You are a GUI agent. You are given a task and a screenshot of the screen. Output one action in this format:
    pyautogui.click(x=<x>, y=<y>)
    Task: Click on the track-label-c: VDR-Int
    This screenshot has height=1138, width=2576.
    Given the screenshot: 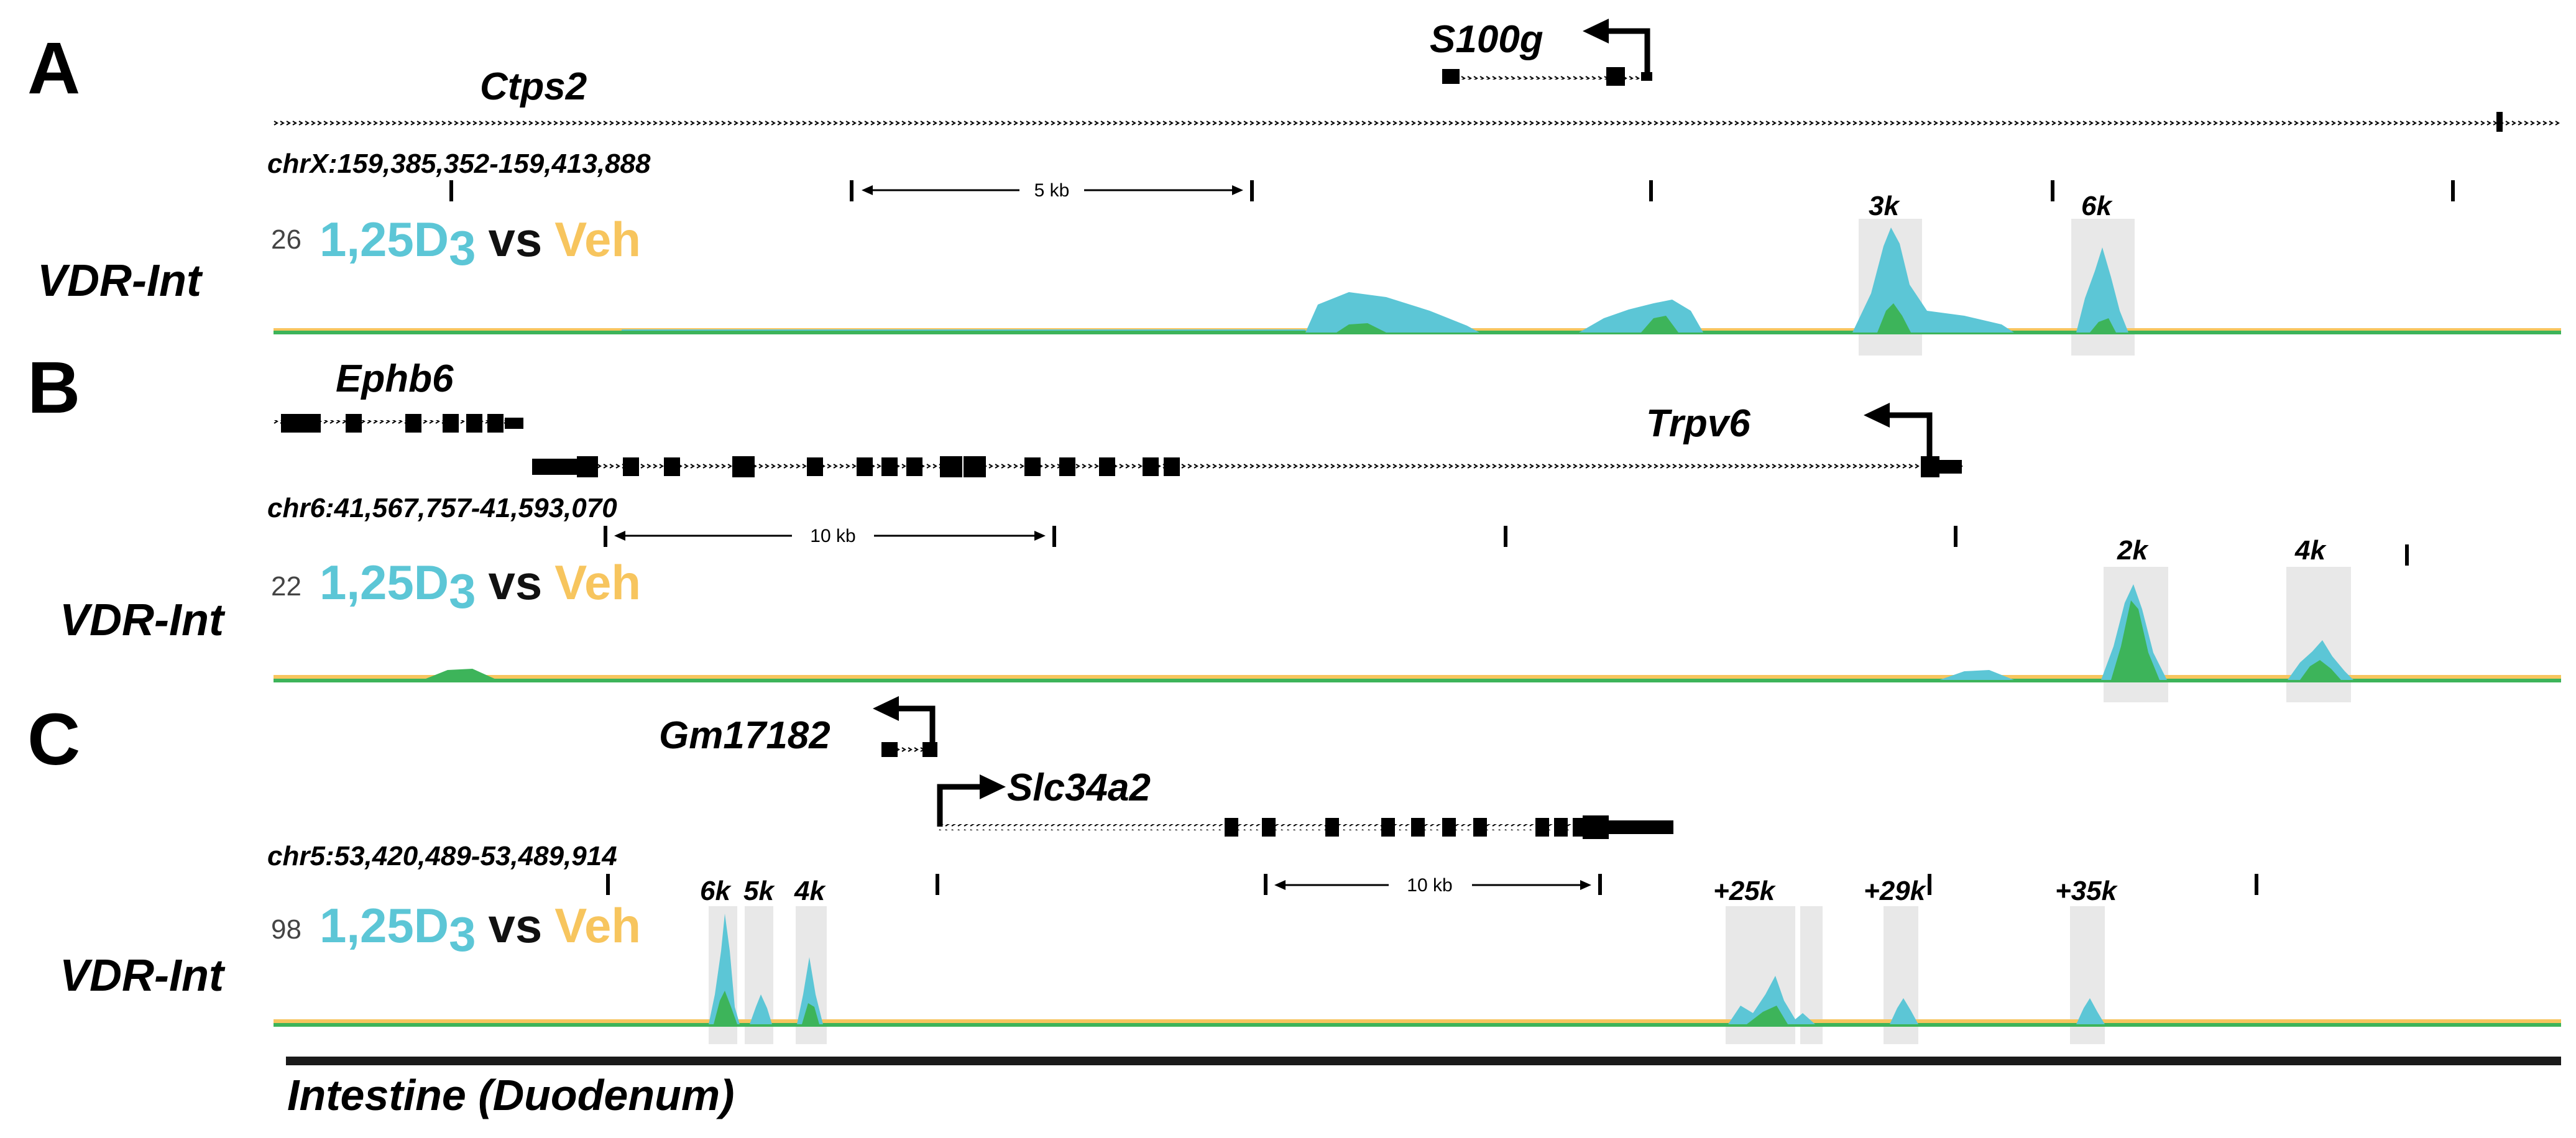 What is the action you would take?
    pyautogui.click(x=143, y=976)
    